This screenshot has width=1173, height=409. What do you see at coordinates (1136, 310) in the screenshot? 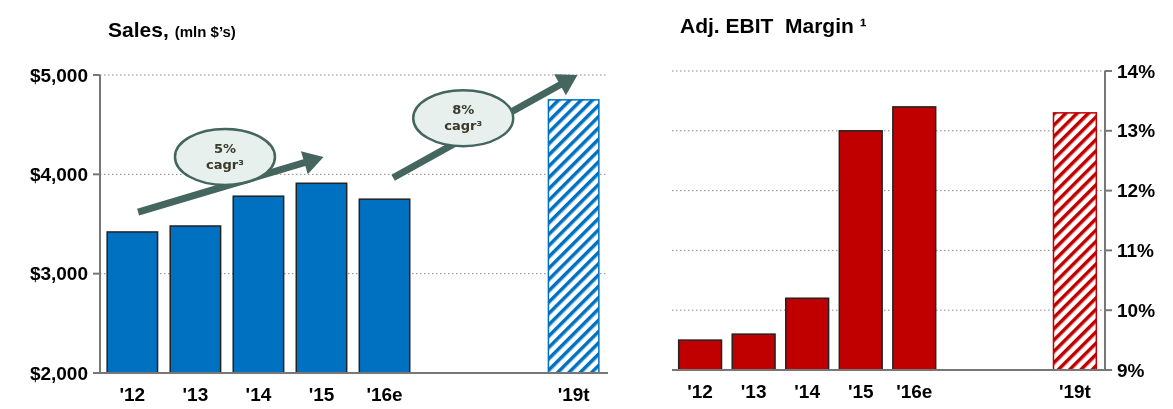
I see `y2-tick-label: 10%` at bounding box center [1136, 310].